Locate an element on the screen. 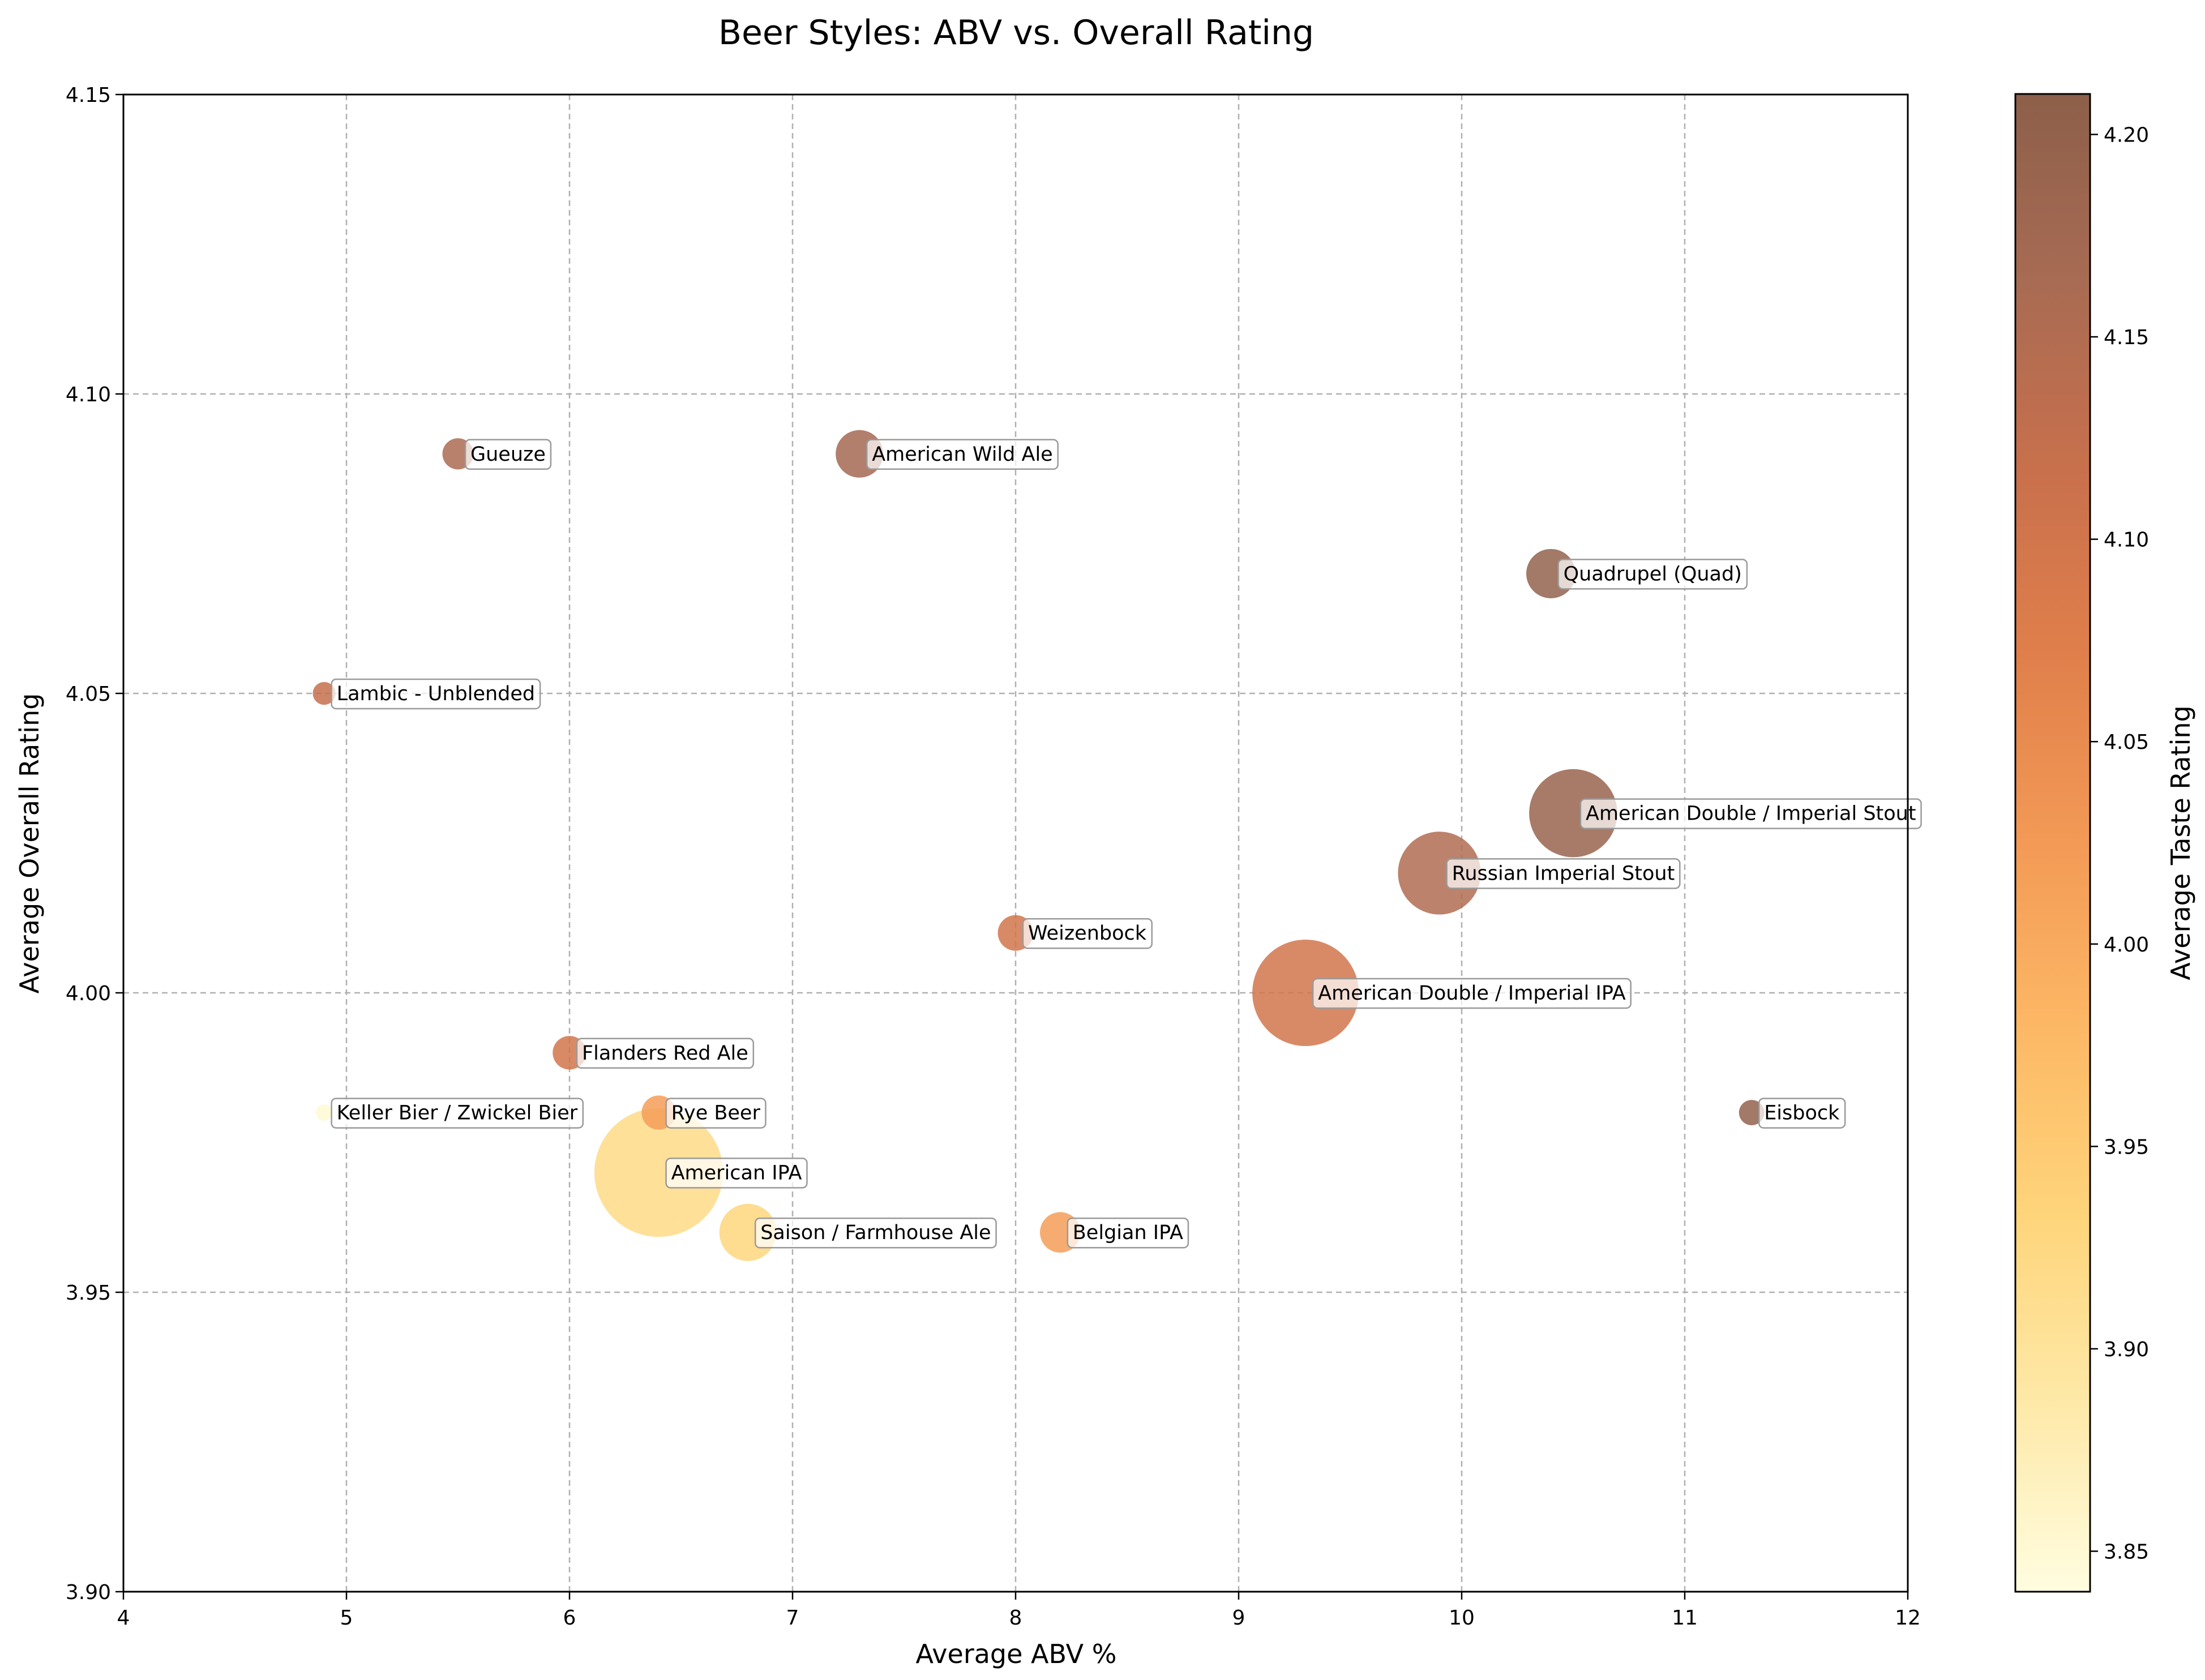  x-axis-ticks: 4 5 6 7 8 9 10 11 12 is located at coordinates (1019, 1611).